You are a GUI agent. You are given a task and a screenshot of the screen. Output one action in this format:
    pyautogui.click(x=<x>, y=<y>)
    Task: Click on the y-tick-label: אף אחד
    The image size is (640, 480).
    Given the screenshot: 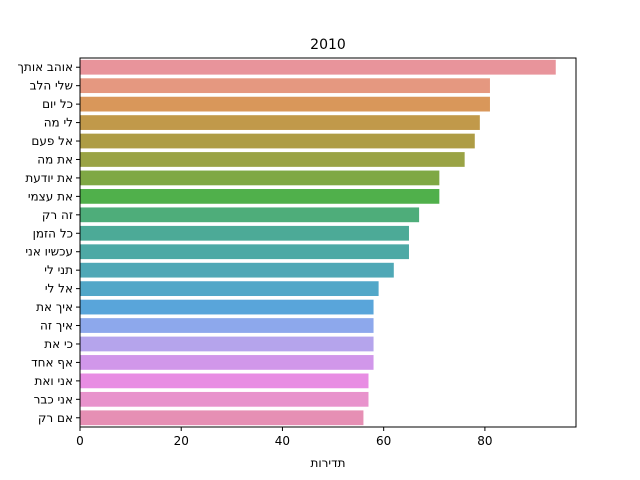 What is the action you would take?
    pyautogui.click(x=52, y=362)
    